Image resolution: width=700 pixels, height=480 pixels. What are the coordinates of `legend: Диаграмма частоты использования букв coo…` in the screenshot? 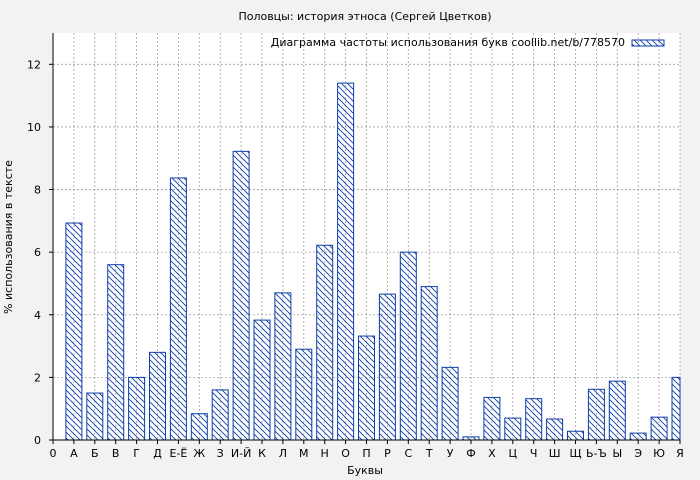 It's located at (468, 42).